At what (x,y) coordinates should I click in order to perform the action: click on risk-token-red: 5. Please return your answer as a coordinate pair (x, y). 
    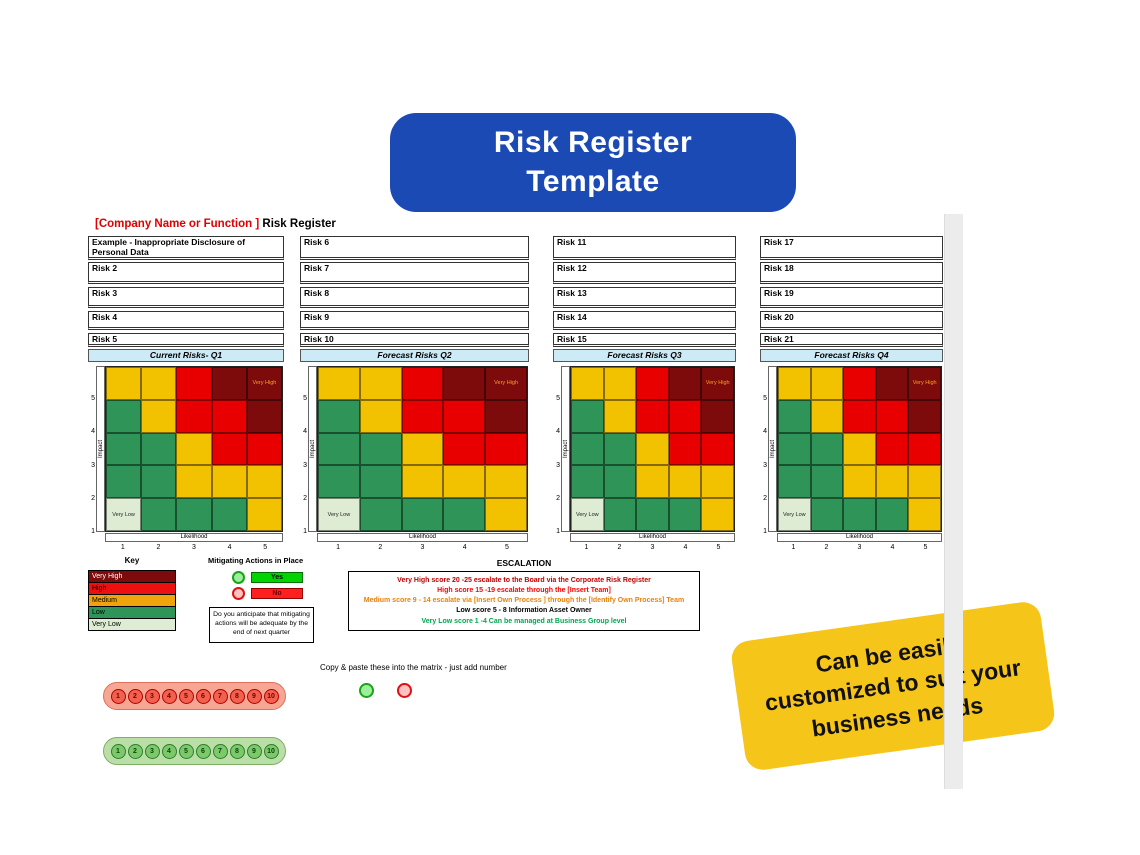
    Looking at the image, I should click on (186, 696).